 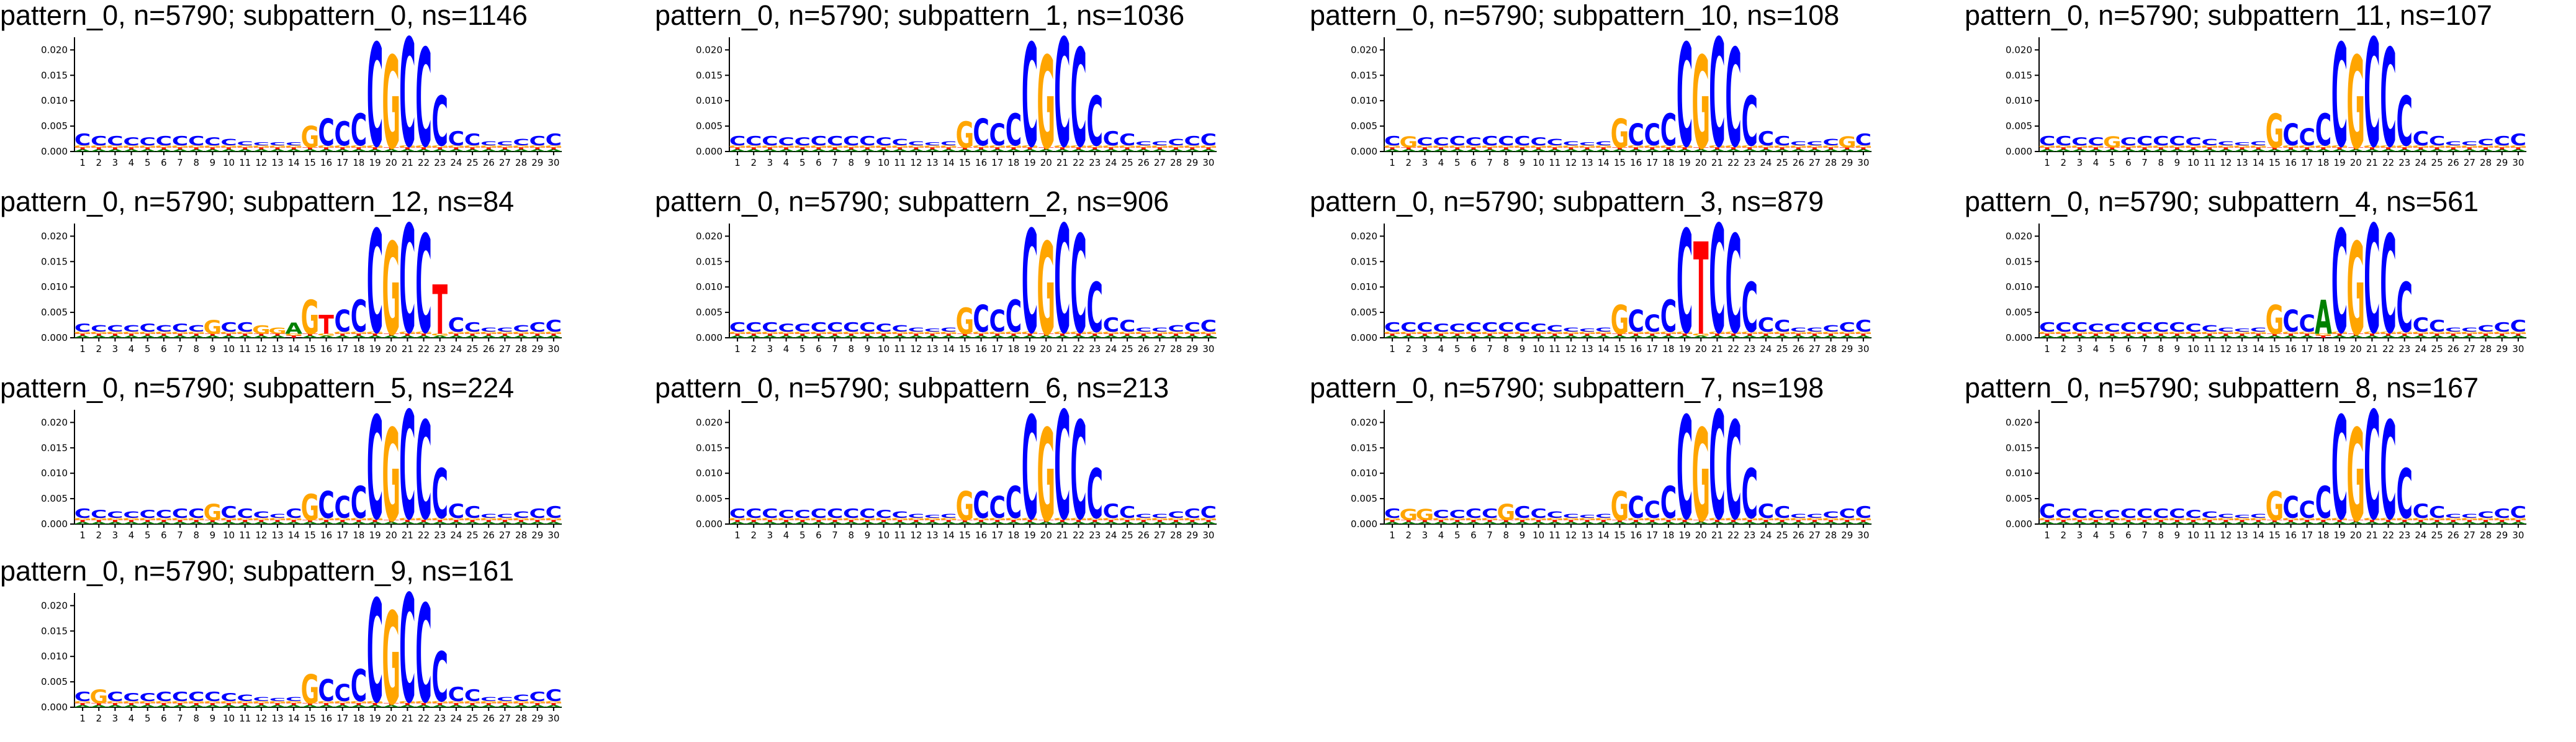 I want to click on x-tick-label: 4, so click(x=1441, y=535).